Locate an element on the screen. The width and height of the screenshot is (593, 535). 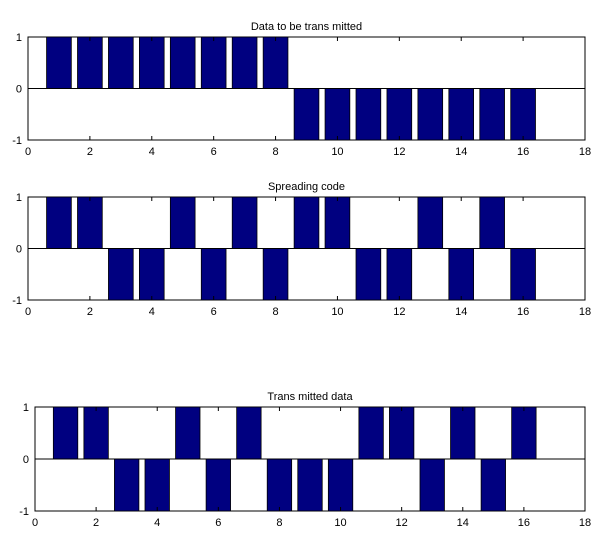
chart-title: Data to be trans mitted is located at coordinates (306, 27).